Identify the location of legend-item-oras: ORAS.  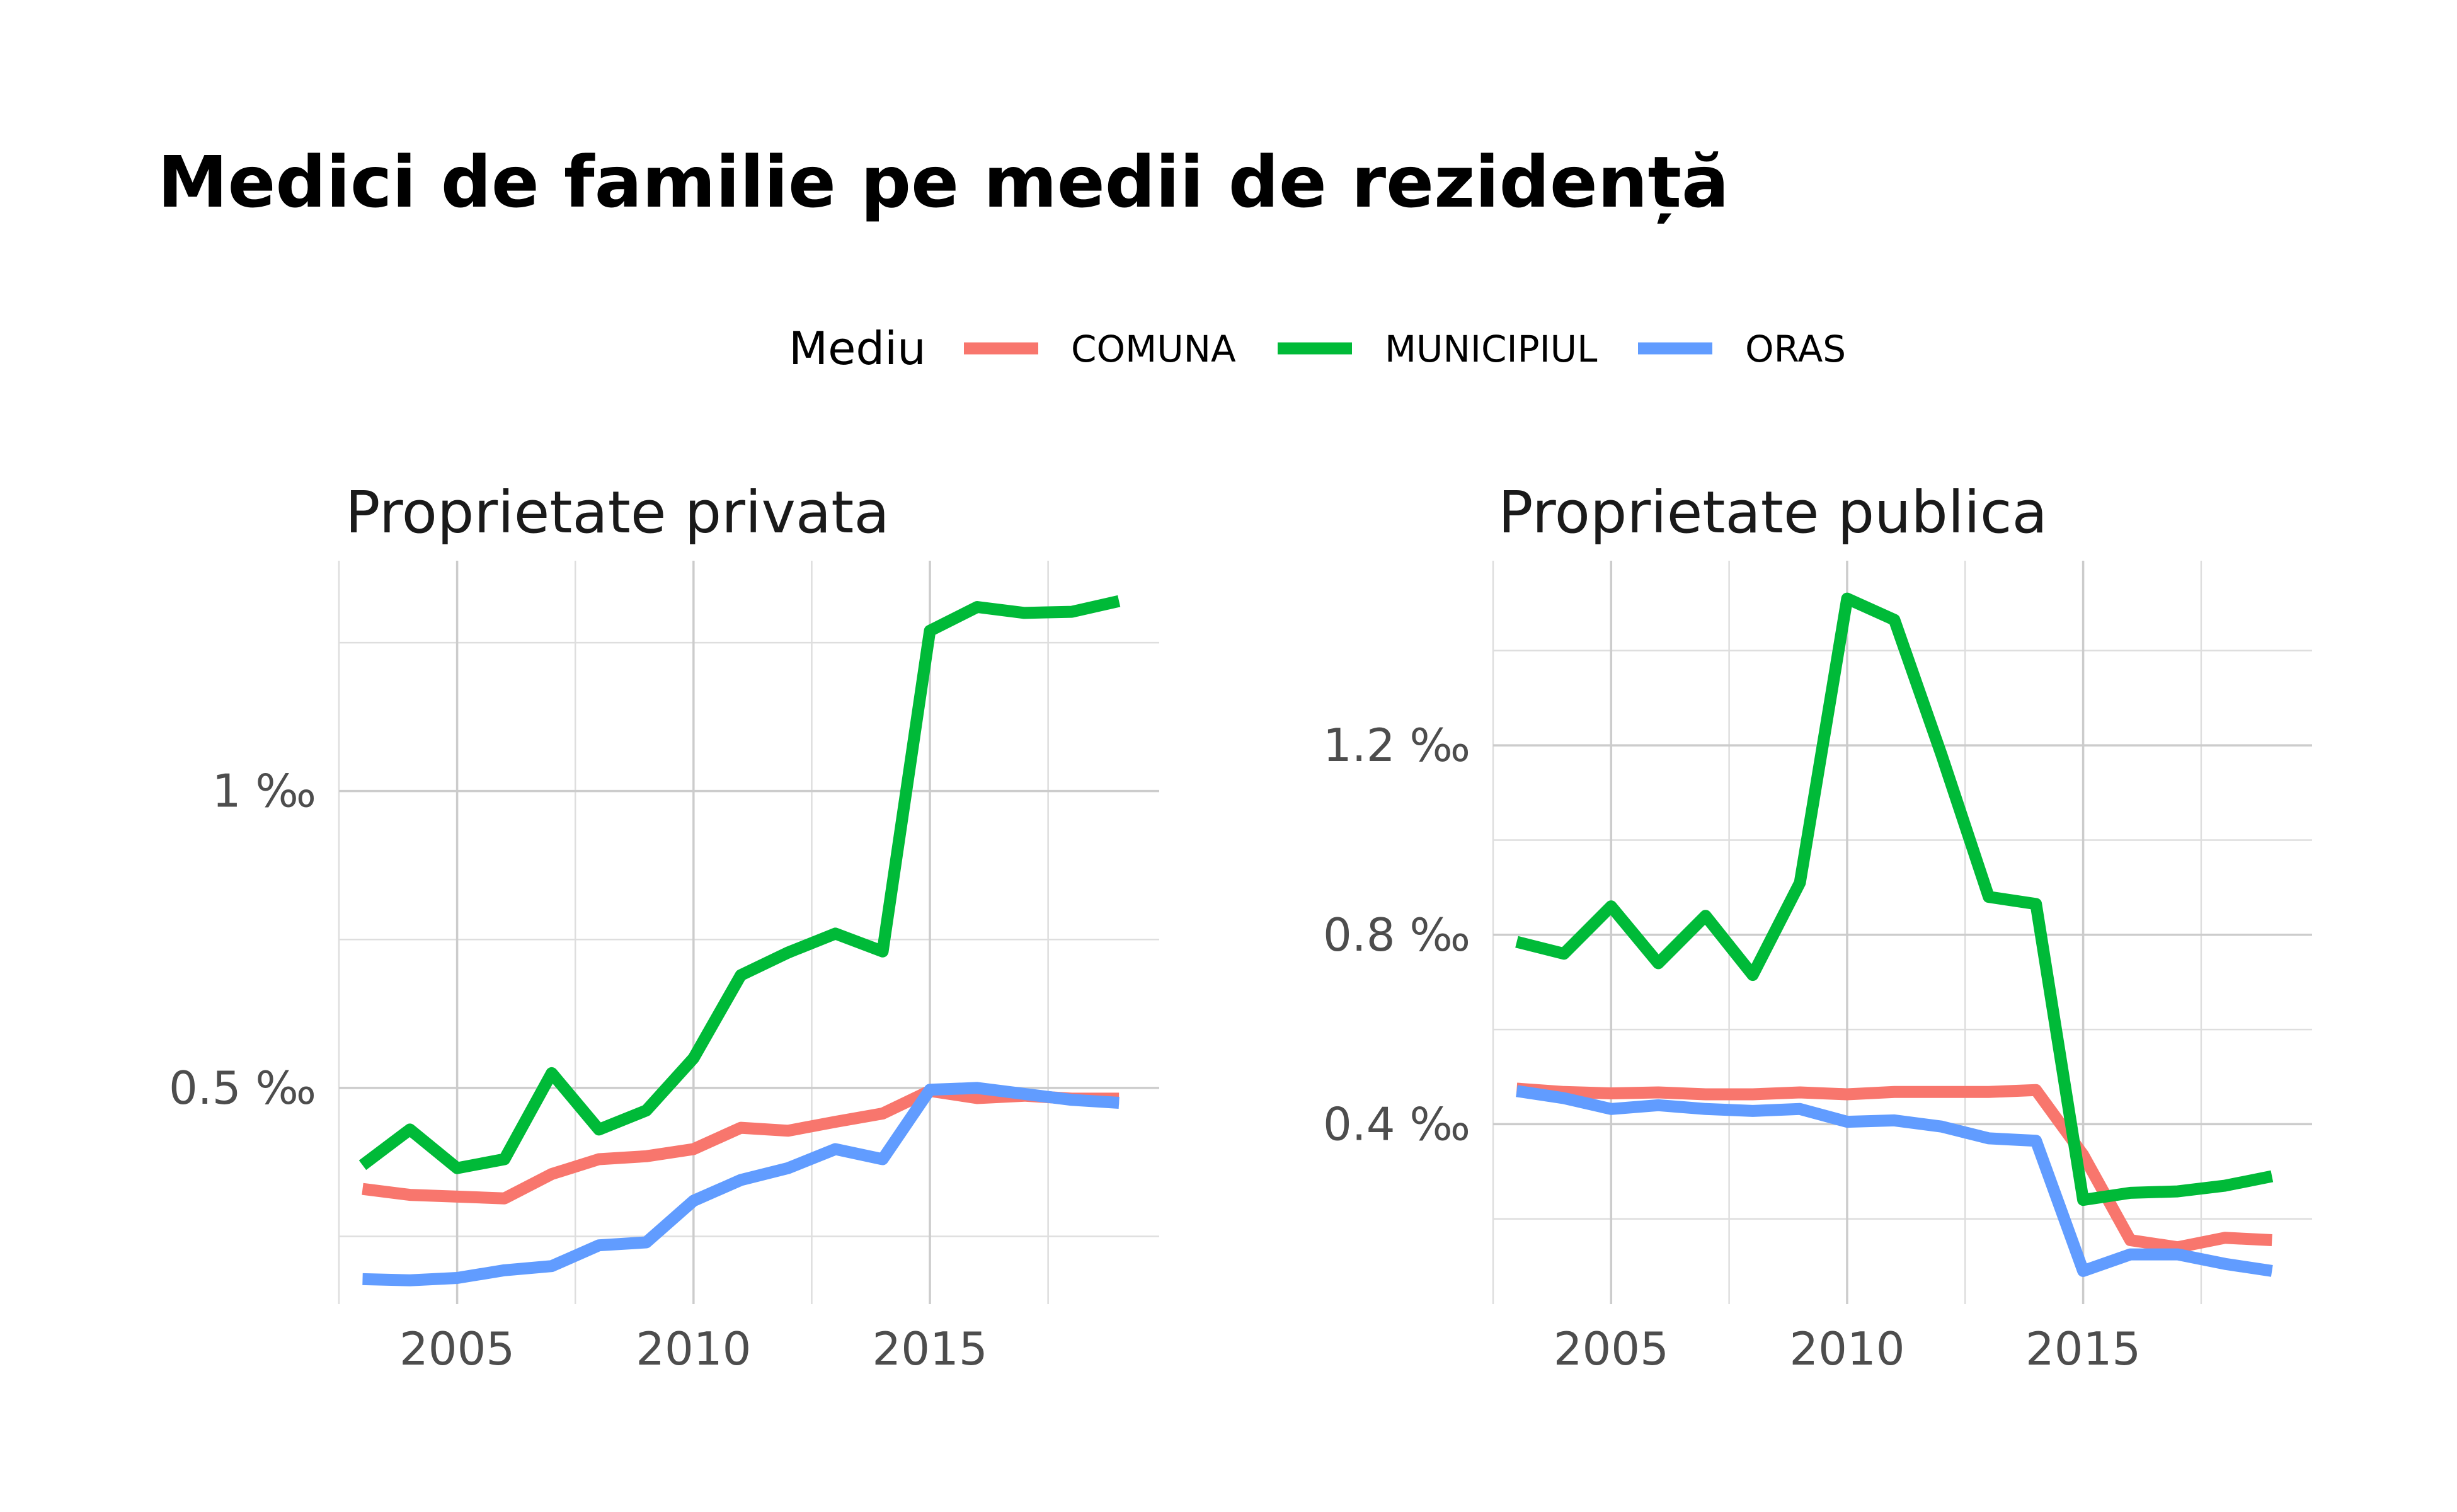
(1742, 349).